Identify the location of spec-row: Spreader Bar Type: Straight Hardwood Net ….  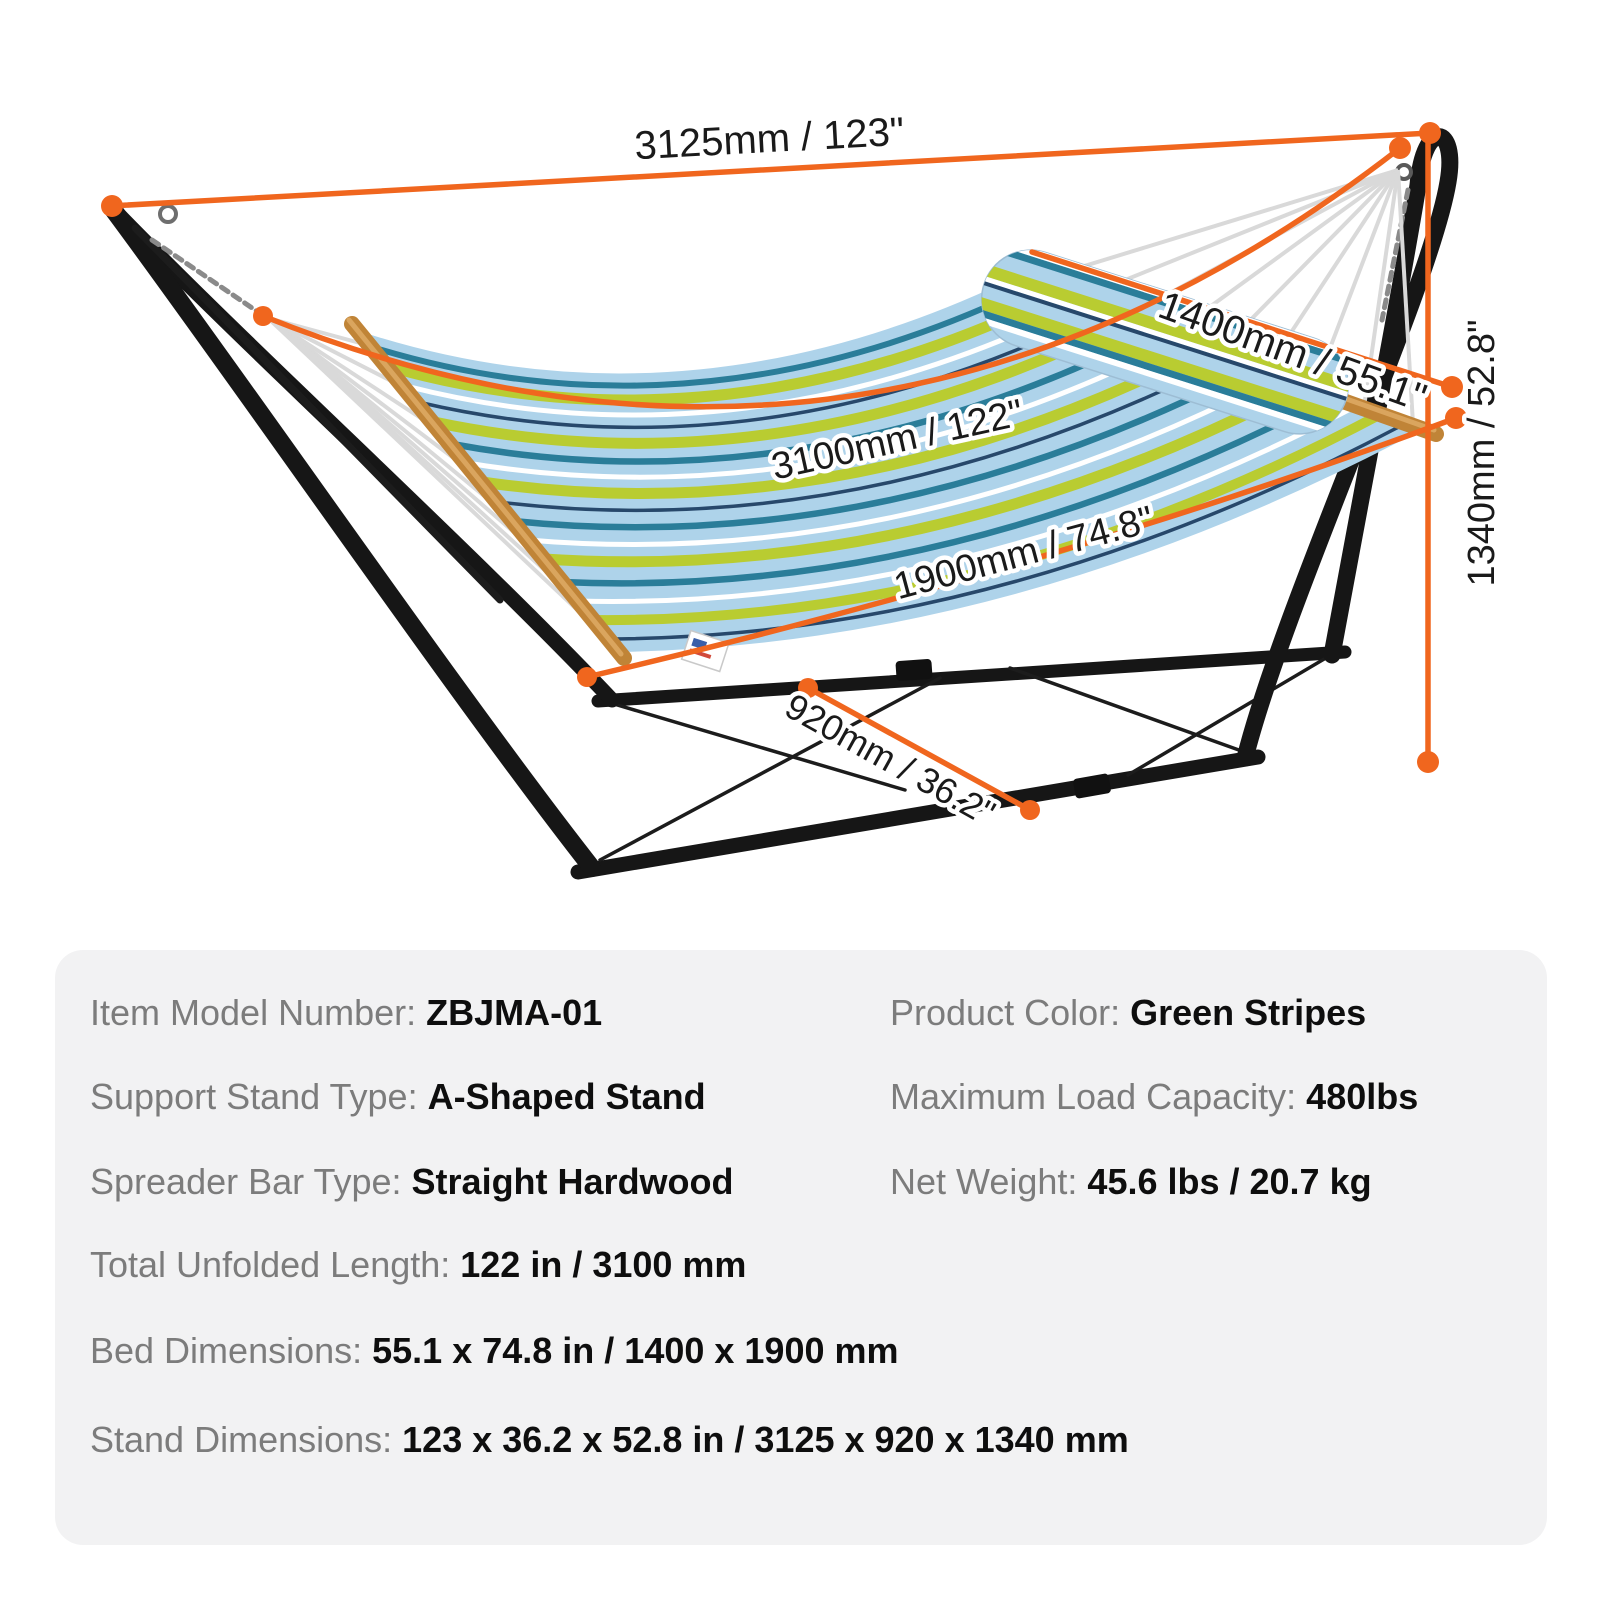
(805, 1182).